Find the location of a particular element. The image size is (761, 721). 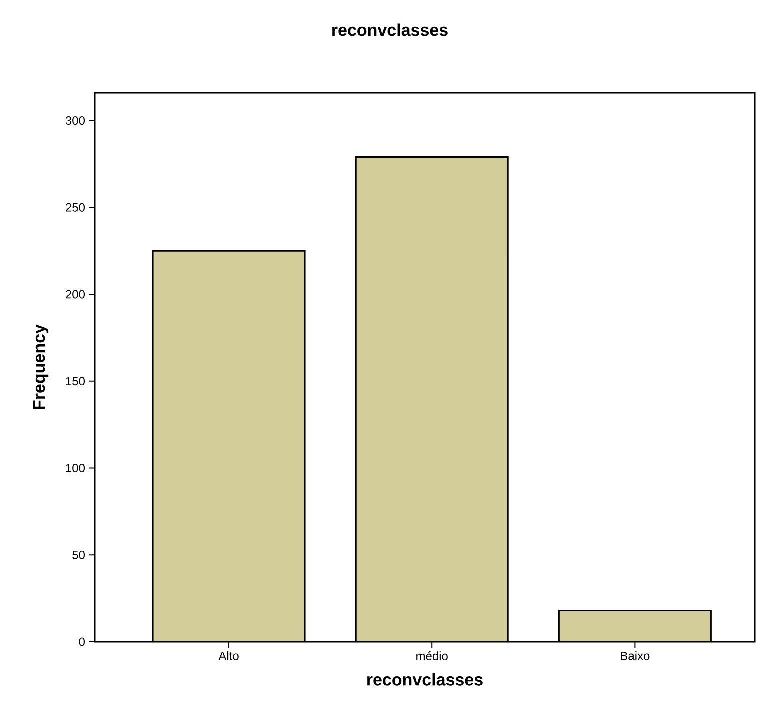

y-tick-label: 150 is located at coordinates (75, 381).